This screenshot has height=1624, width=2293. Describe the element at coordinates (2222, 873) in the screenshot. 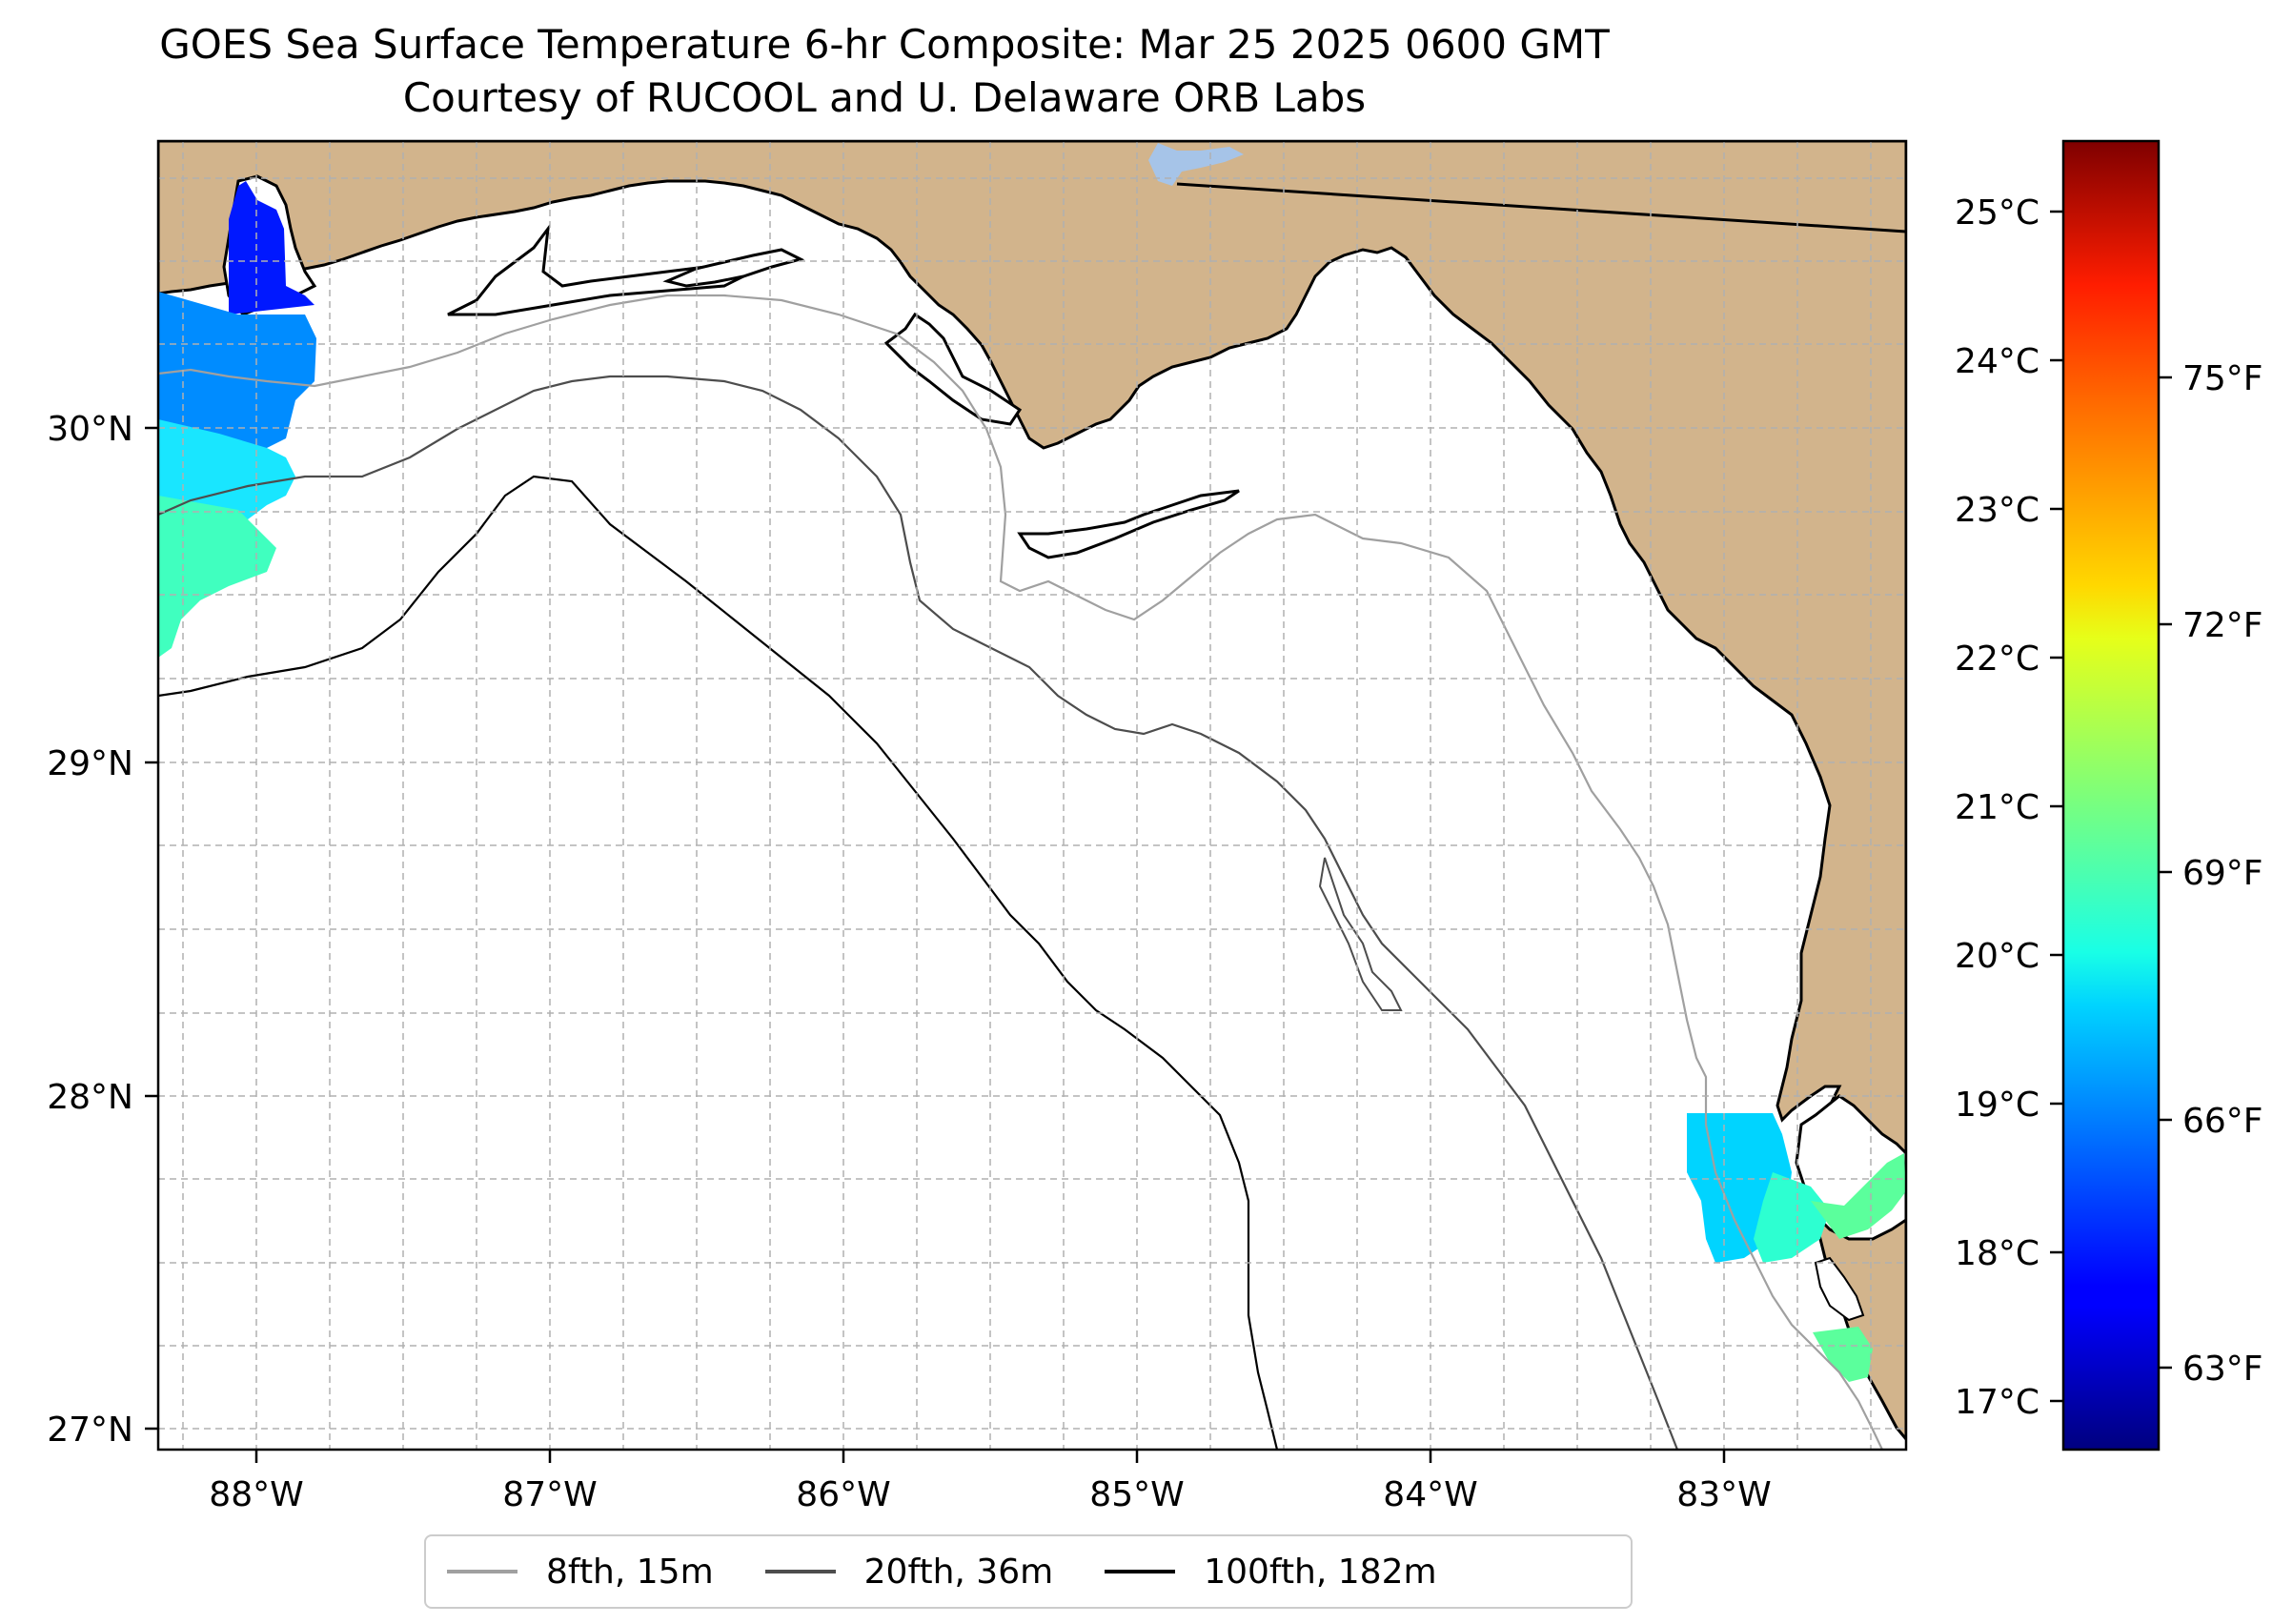

I see `cbar-f-69: 69°F` at that location.